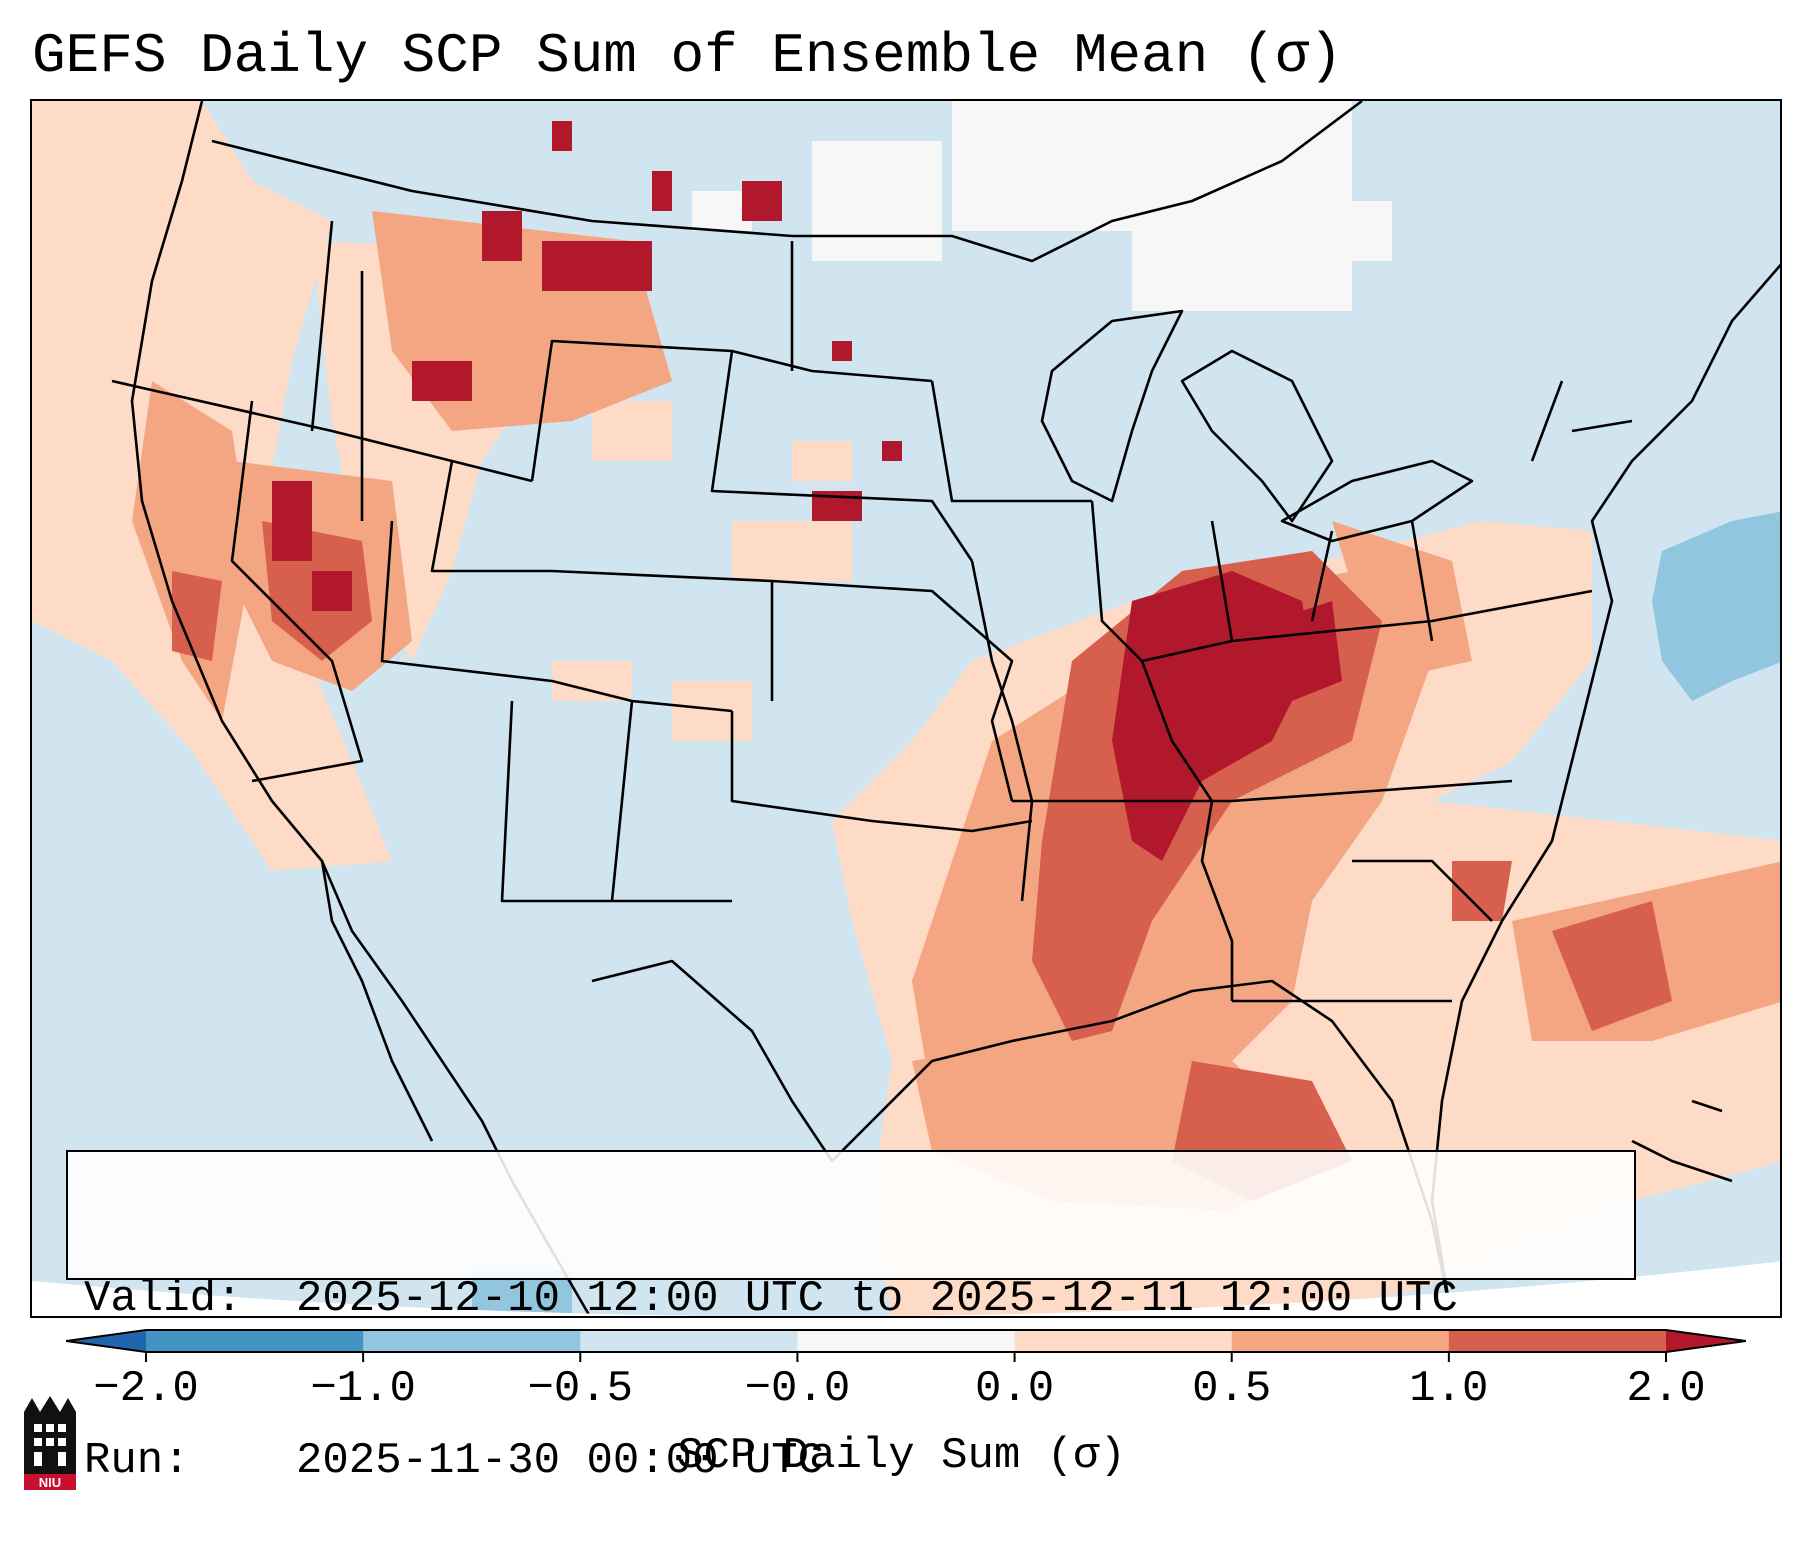  I want to click on east-coast, so click(1605, 789).